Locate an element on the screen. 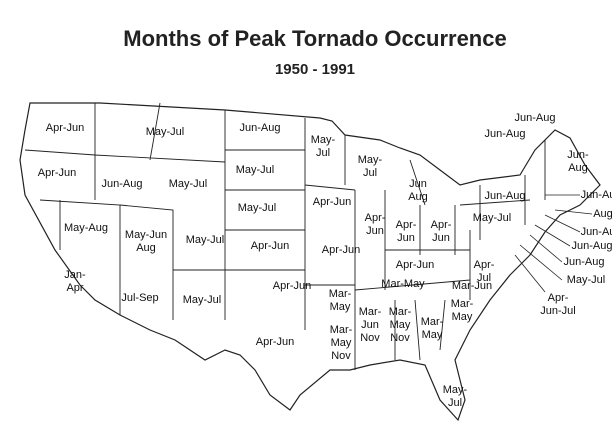 Image resolution: width=612 pixels, height=434 pixels. region-label: Jun-Jul is located at coordinates (557, 311).